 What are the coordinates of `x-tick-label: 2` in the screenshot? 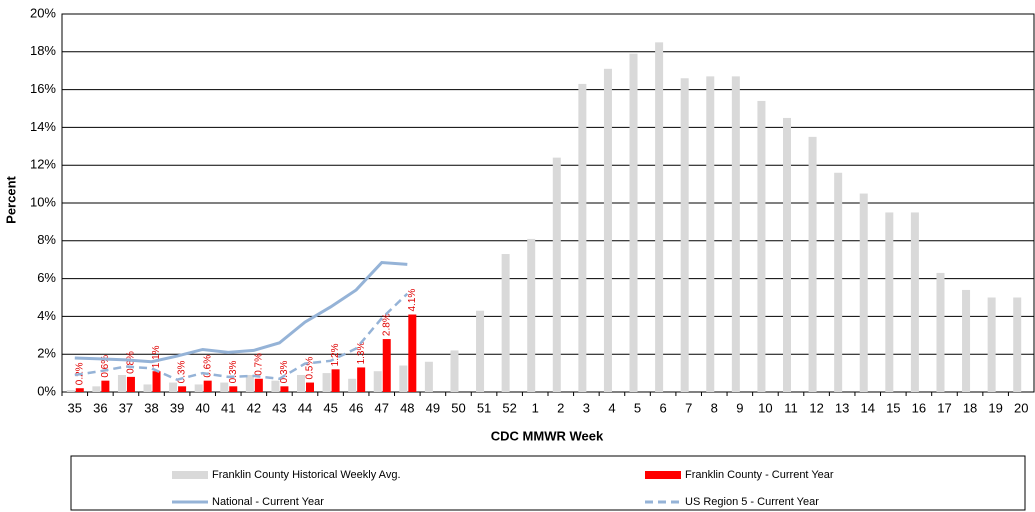 It's located at (560, 407).